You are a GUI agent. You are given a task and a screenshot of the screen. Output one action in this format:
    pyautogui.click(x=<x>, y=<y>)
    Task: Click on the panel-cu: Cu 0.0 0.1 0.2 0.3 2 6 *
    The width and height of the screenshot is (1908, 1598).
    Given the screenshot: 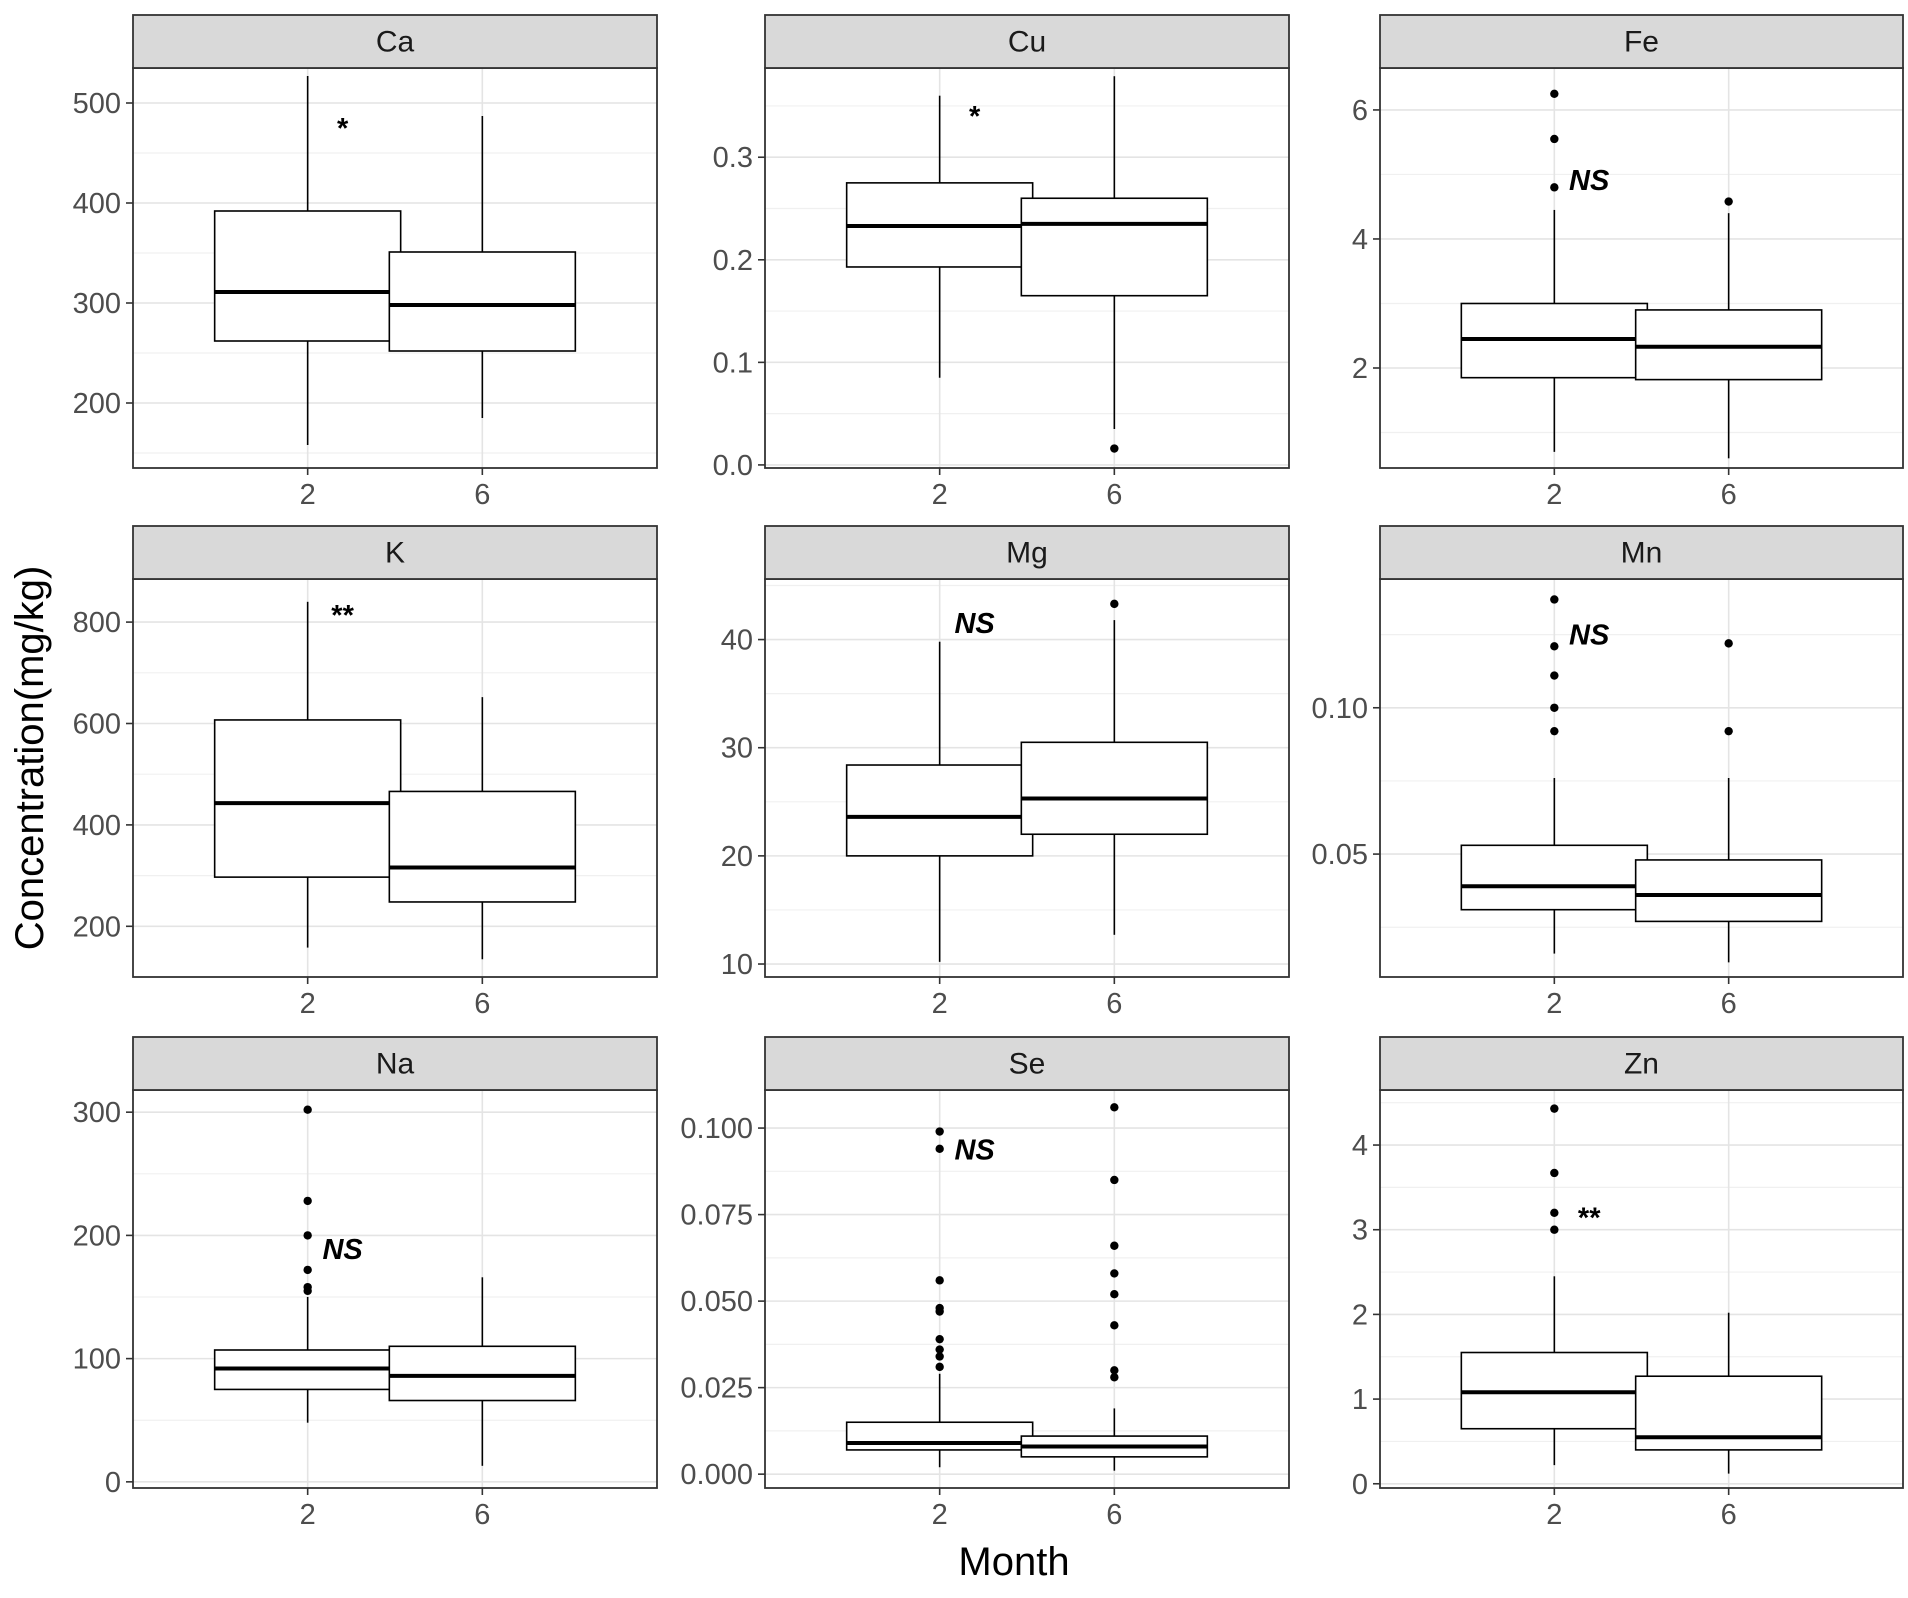 What is the action you would take?
    pyautogui.click(x=1001, y=262)
    